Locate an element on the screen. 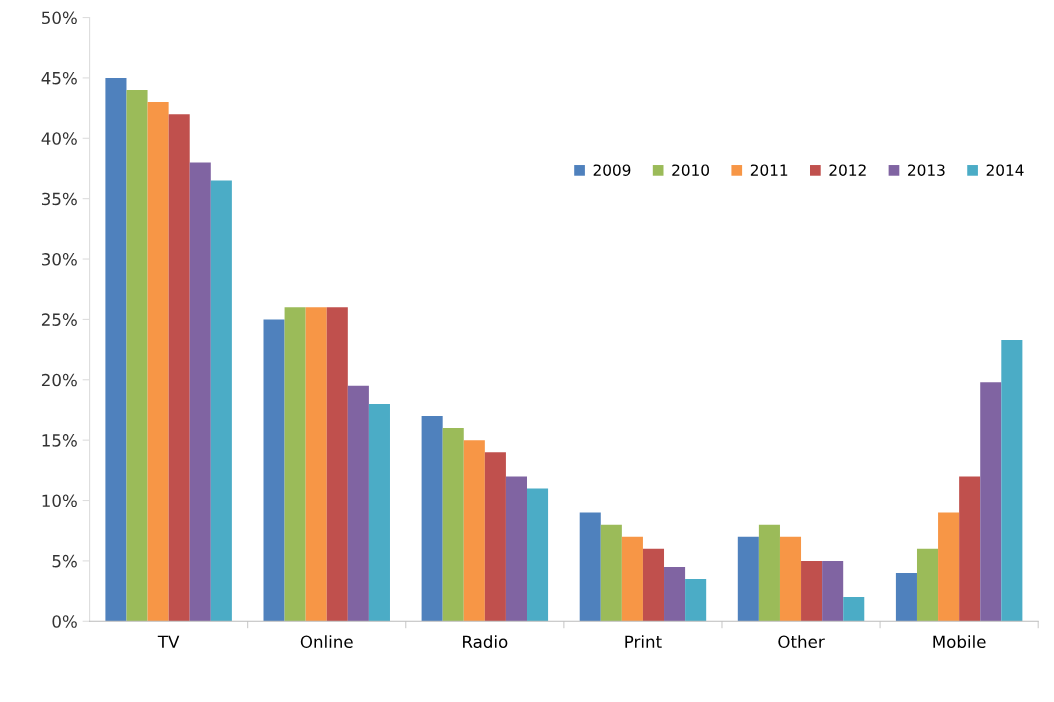 The height and width of the screenshot is (702, 1054). y-tick-label: 15% is located at coordinates (59, 440).